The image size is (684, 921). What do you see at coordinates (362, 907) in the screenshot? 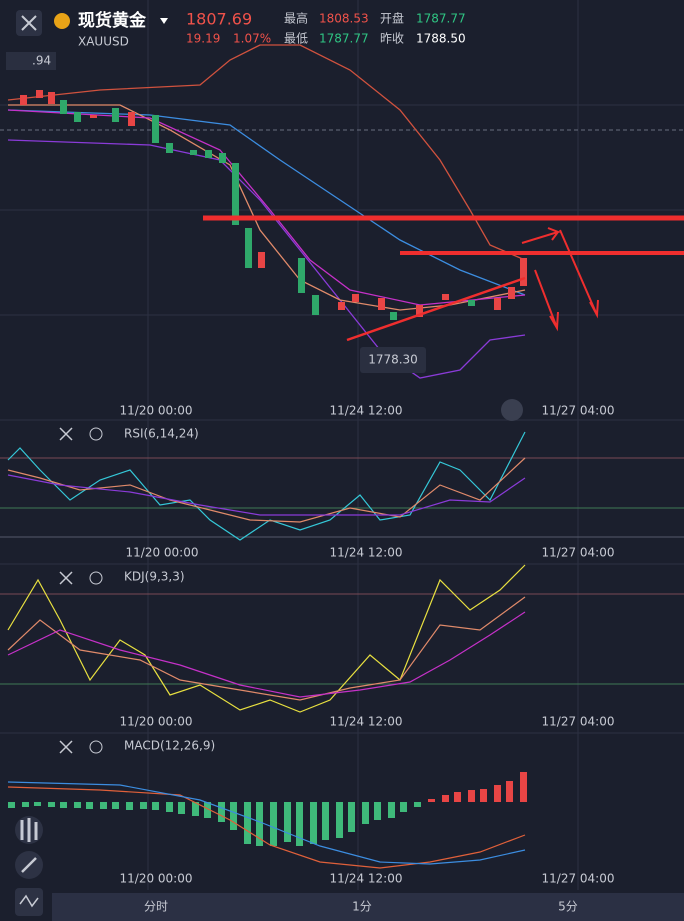
I see `tab: 1分` at bounding box center [362, 907].